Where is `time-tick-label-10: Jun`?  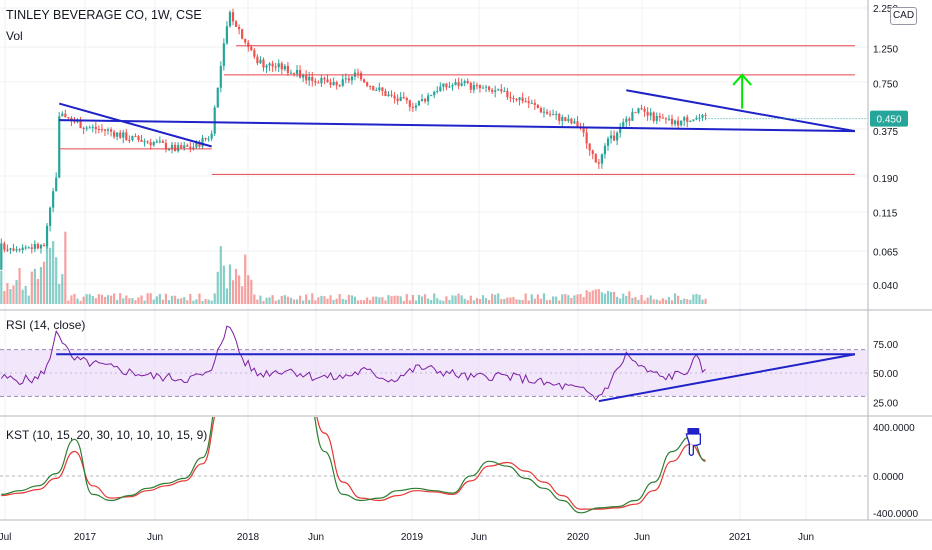
time-tick-label-10: Jun is located at coordinates (806, 537).